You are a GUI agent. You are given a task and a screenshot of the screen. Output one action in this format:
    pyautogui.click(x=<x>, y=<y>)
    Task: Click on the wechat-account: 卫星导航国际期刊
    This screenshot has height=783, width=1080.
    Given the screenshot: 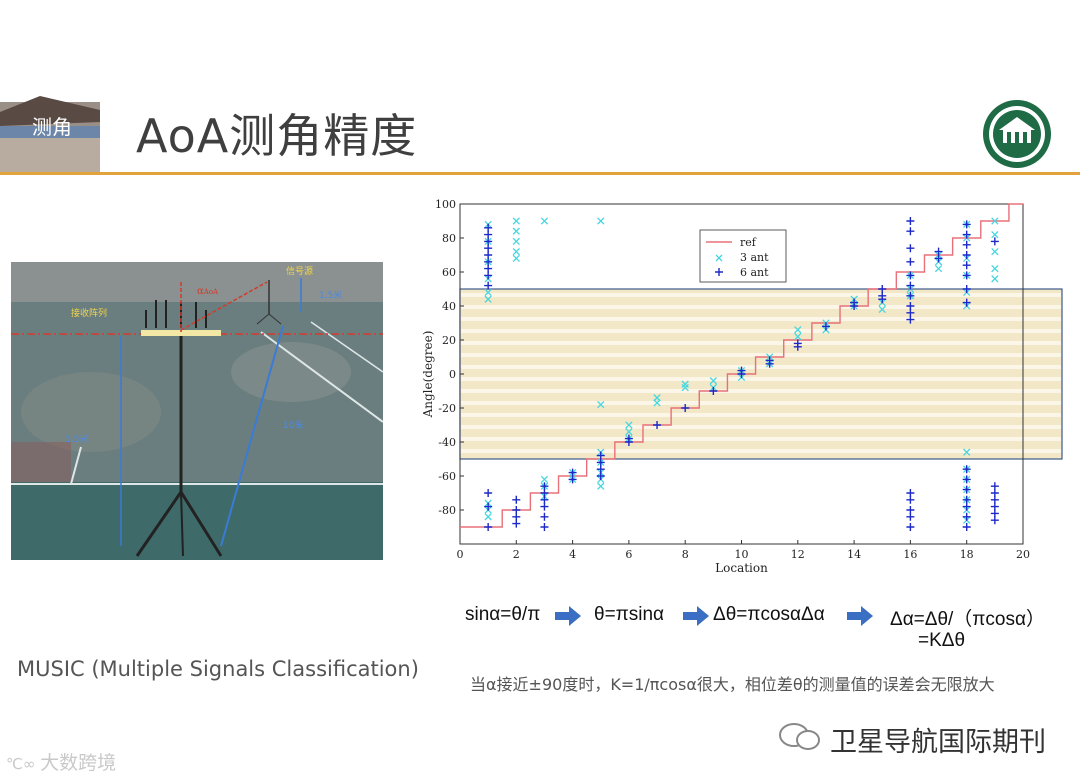 What is the action you would take?
    pyautogui.click(x=938, y=742)
    